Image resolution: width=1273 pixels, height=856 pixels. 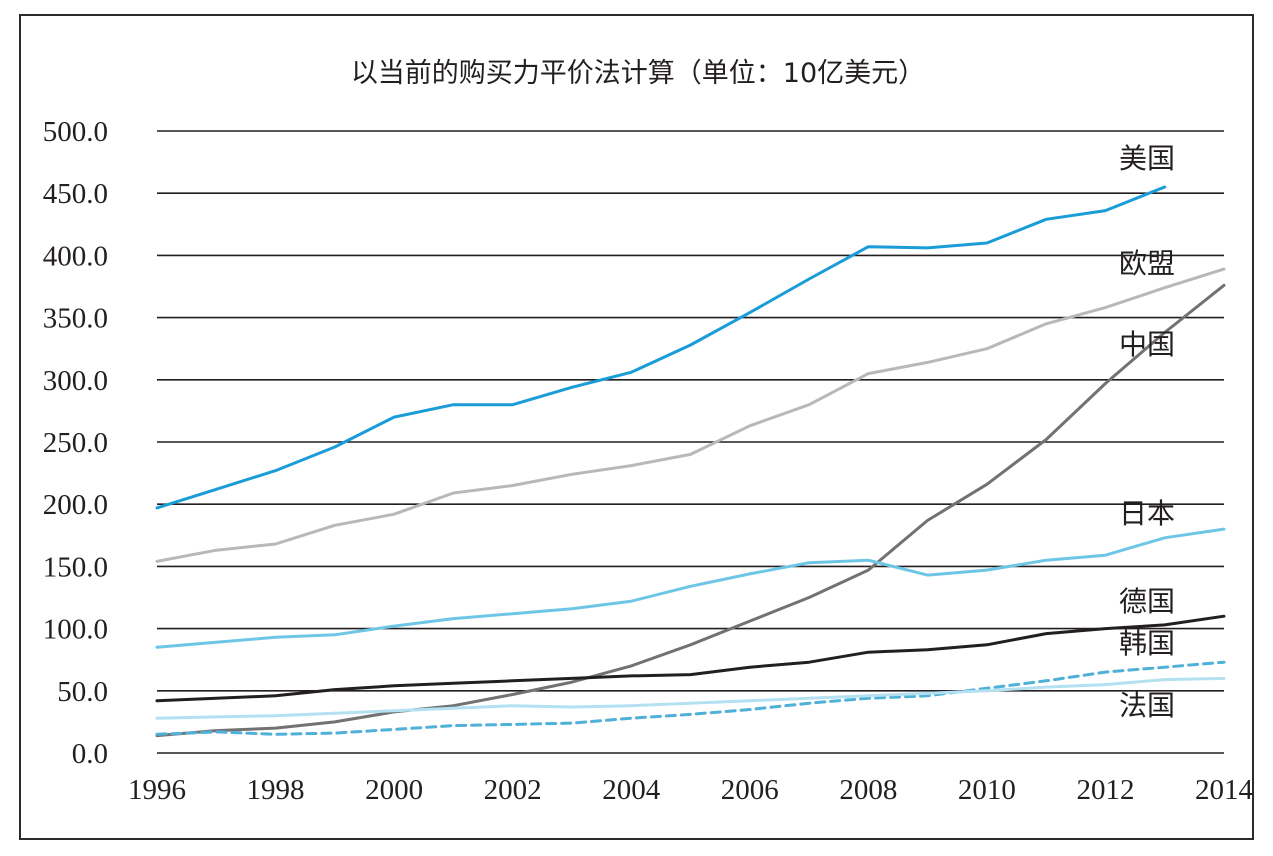 What do you see at coordinates (82, 692) in the screenshot?
I see `y-tick-label: 50.0` at bounding box center [82, 692].